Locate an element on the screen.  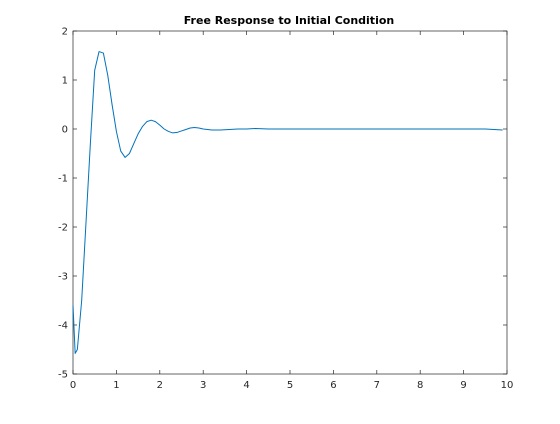
y-tick-label: -5 is located at coordinates (63, 375).